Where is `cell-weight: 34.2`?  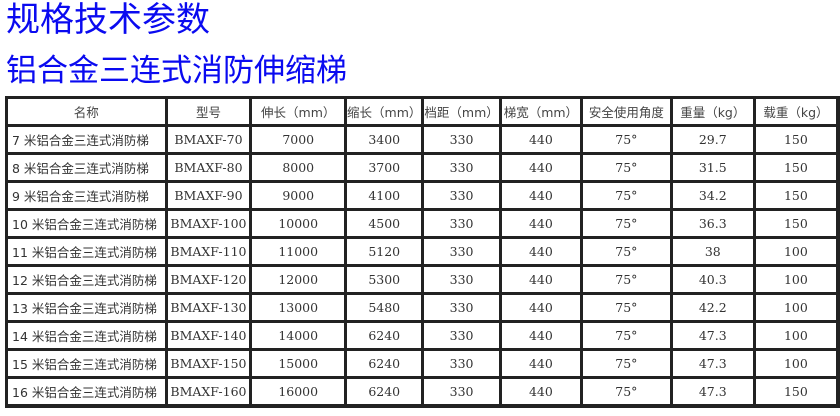
cell-weight: 34.2 is located at coordinates (713, 196).